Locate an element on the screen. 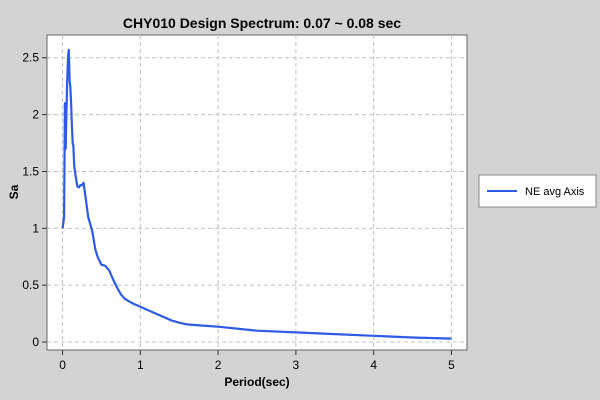 The height and width of the screenshot is (400, 600). x-axis-label: Period(sec) is located at coordinates (256, 382).